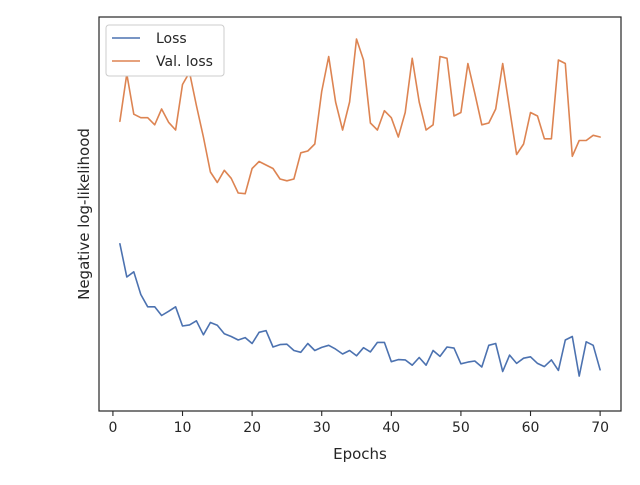  I want to click on x-tick-label: 70, so click(600, 428).